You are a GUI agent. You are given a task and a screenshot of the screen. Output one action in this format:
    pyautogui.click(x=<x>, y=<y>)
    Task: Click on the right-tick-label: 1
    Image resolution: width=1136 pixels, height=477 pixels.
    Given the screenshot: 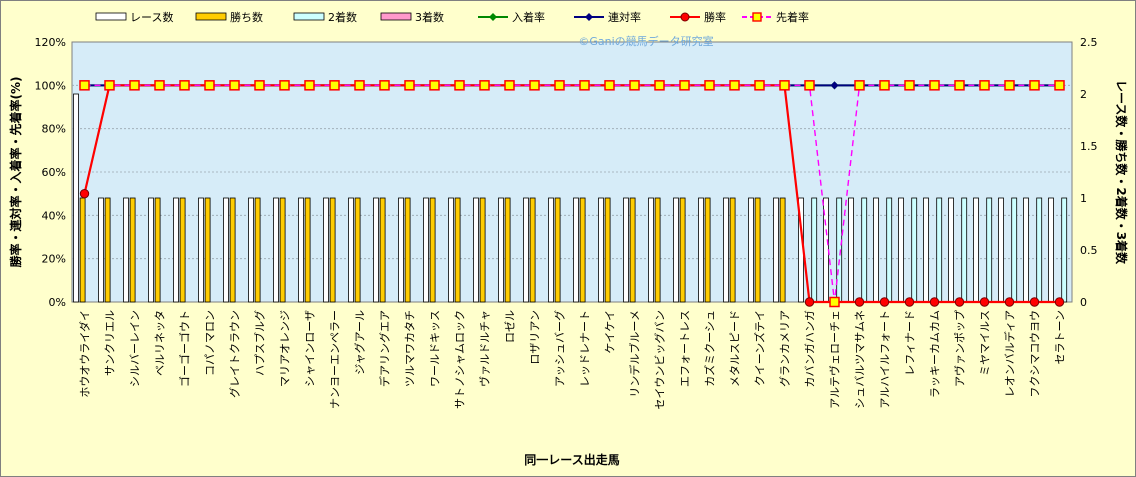 What is the action you would take?
    pyautogui.click(x=1083, y=198)
    